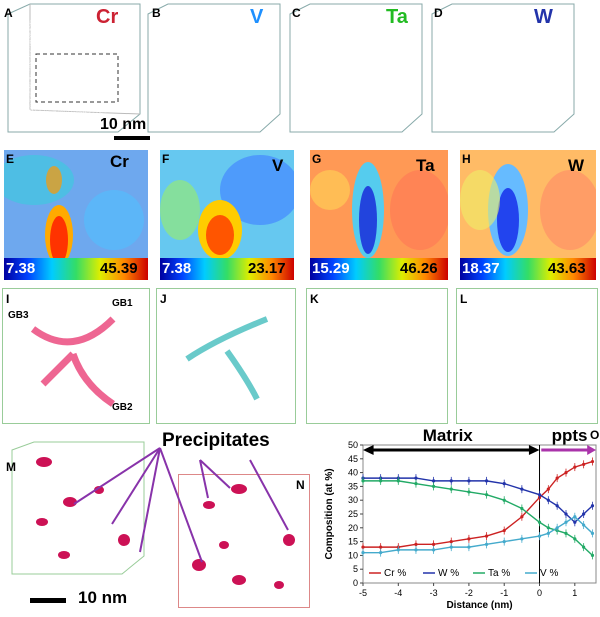 The image size is (600, 617). What do you see at coordinates (419, 268) in the screenshot?
I see `colorbar-ta-max: 46.26` at bounding box center [419, 268].